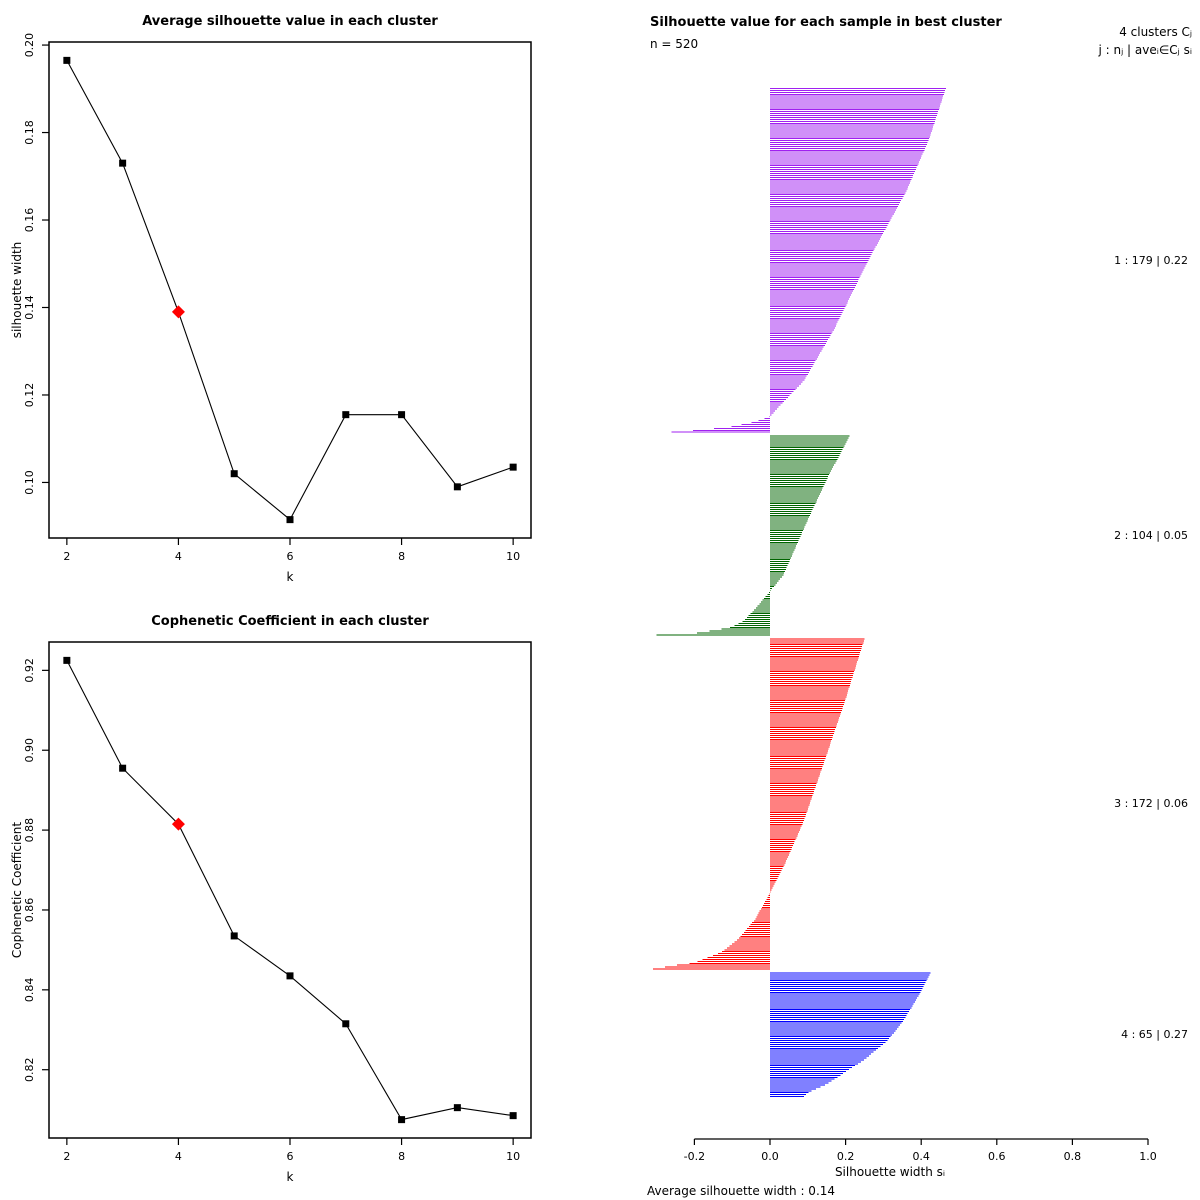 The height and width of the screenshot is (1200, 1200). Describe the element at coordinates (921, 1156) in the screenshot. I see `svg-text: 0.4` at that location.